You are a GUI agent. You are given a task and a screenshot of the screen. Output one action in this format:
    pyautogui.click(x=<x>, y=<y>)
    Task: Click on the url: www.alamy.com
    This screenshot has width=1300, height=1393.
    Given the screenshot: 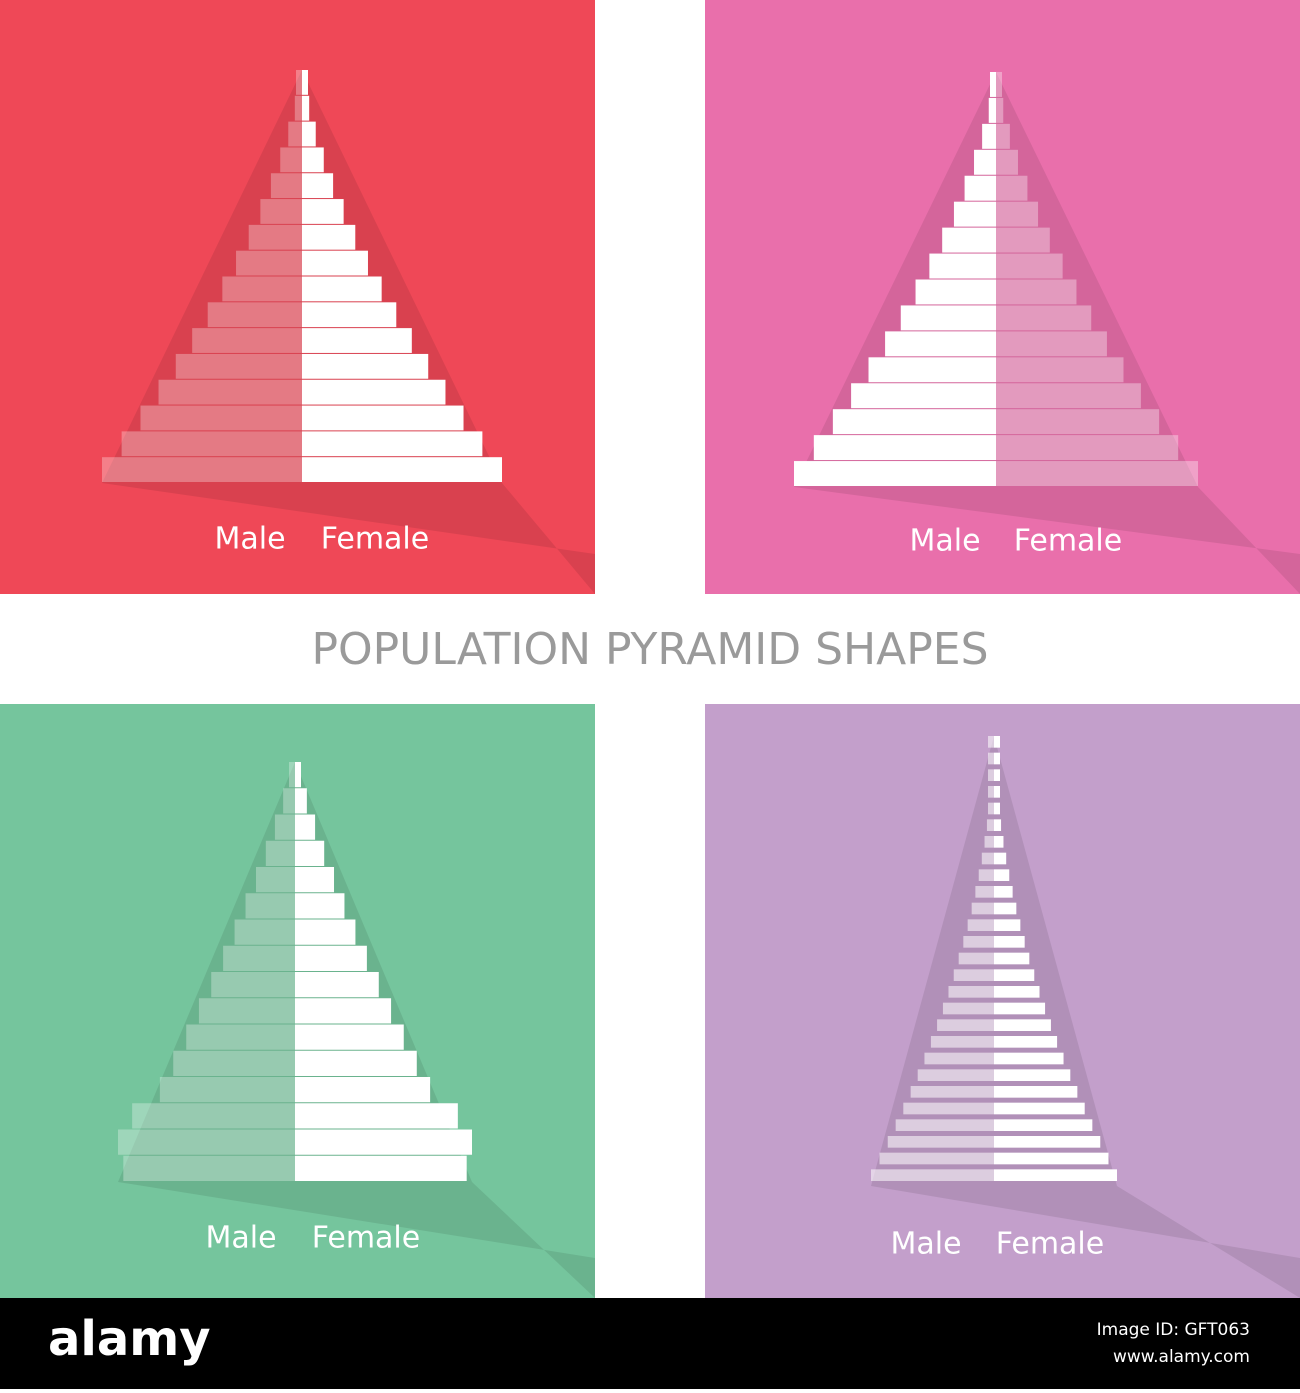 What is the action you would take?
    pyautogui.click(x=1181, y=1357)
    